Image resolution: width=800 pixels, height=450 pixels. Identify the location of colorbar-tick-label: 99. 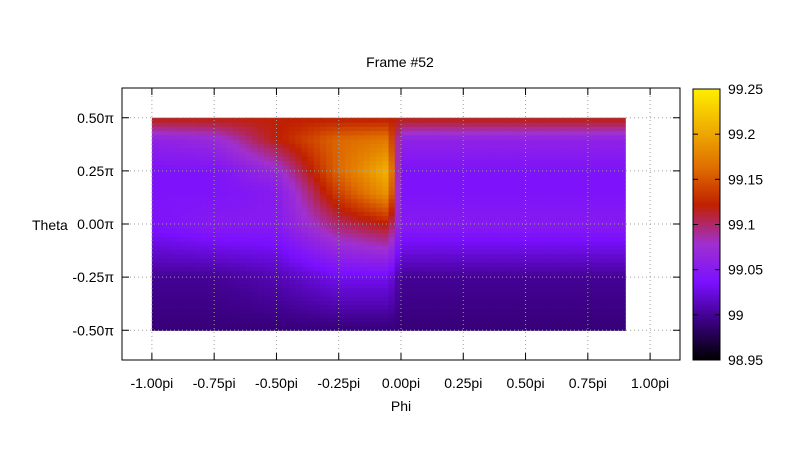
(736, 315).